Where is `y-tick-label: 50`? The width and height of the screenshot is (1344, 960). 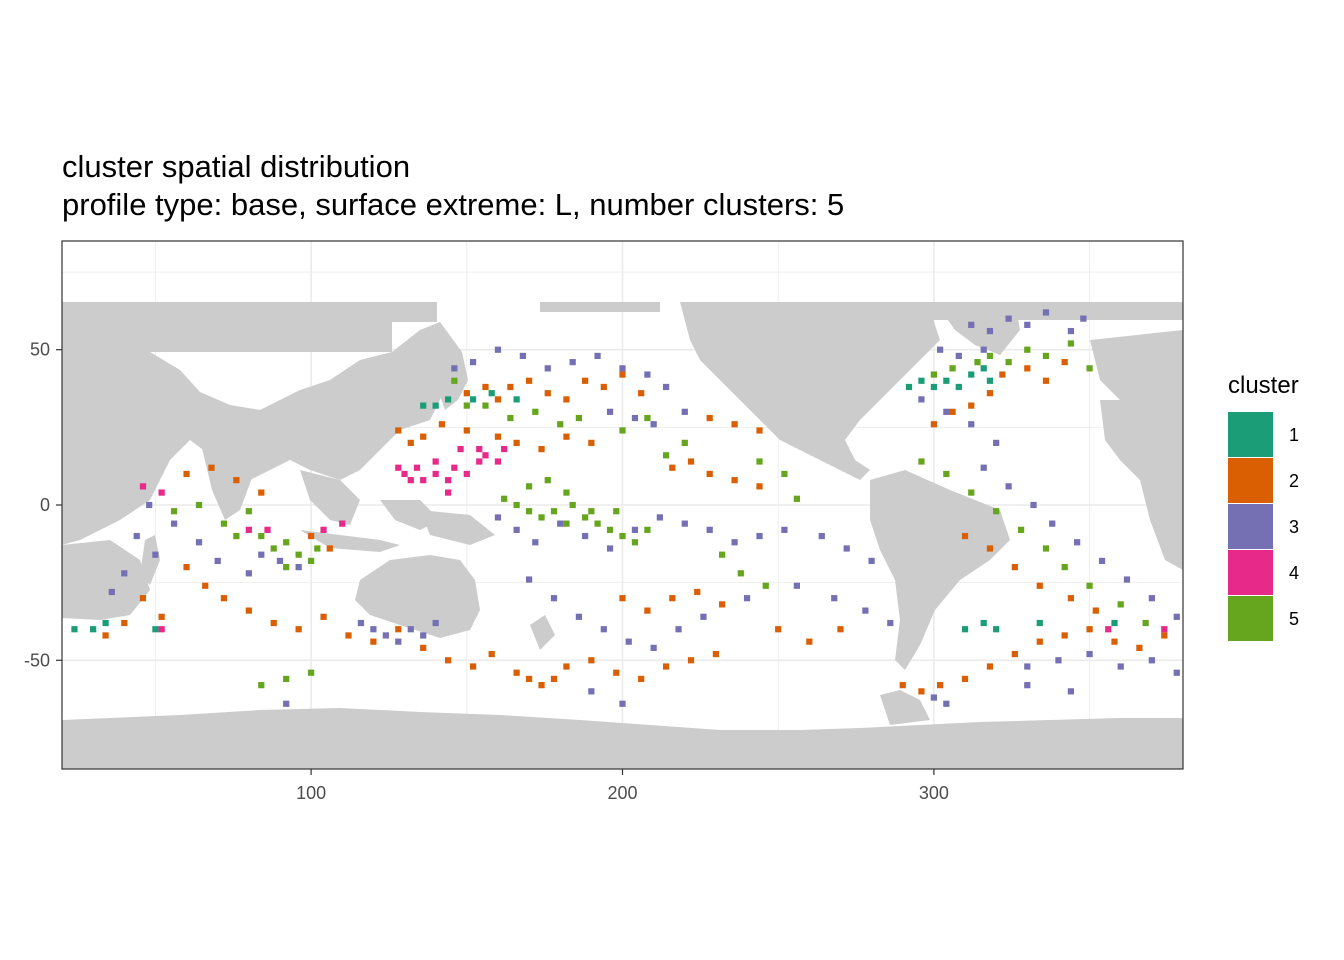 y-tick-label: 50 is located at coordinates (40, 350).